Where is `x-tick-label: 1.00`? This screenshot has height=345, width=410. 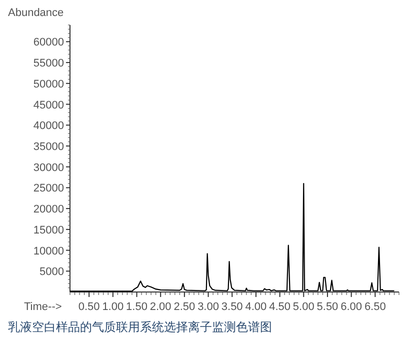
x-tick-label: 1.00 is located at coordinates (113, 307).